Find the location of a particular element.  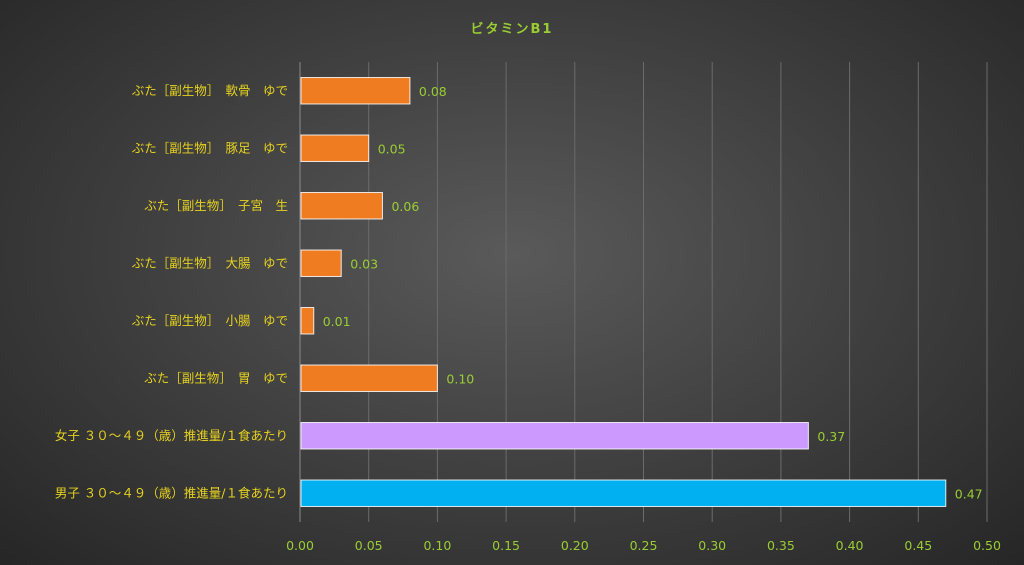

category-label: ぶた［副生物］ 豚足 ゆで is located at coordinates (210, 147).